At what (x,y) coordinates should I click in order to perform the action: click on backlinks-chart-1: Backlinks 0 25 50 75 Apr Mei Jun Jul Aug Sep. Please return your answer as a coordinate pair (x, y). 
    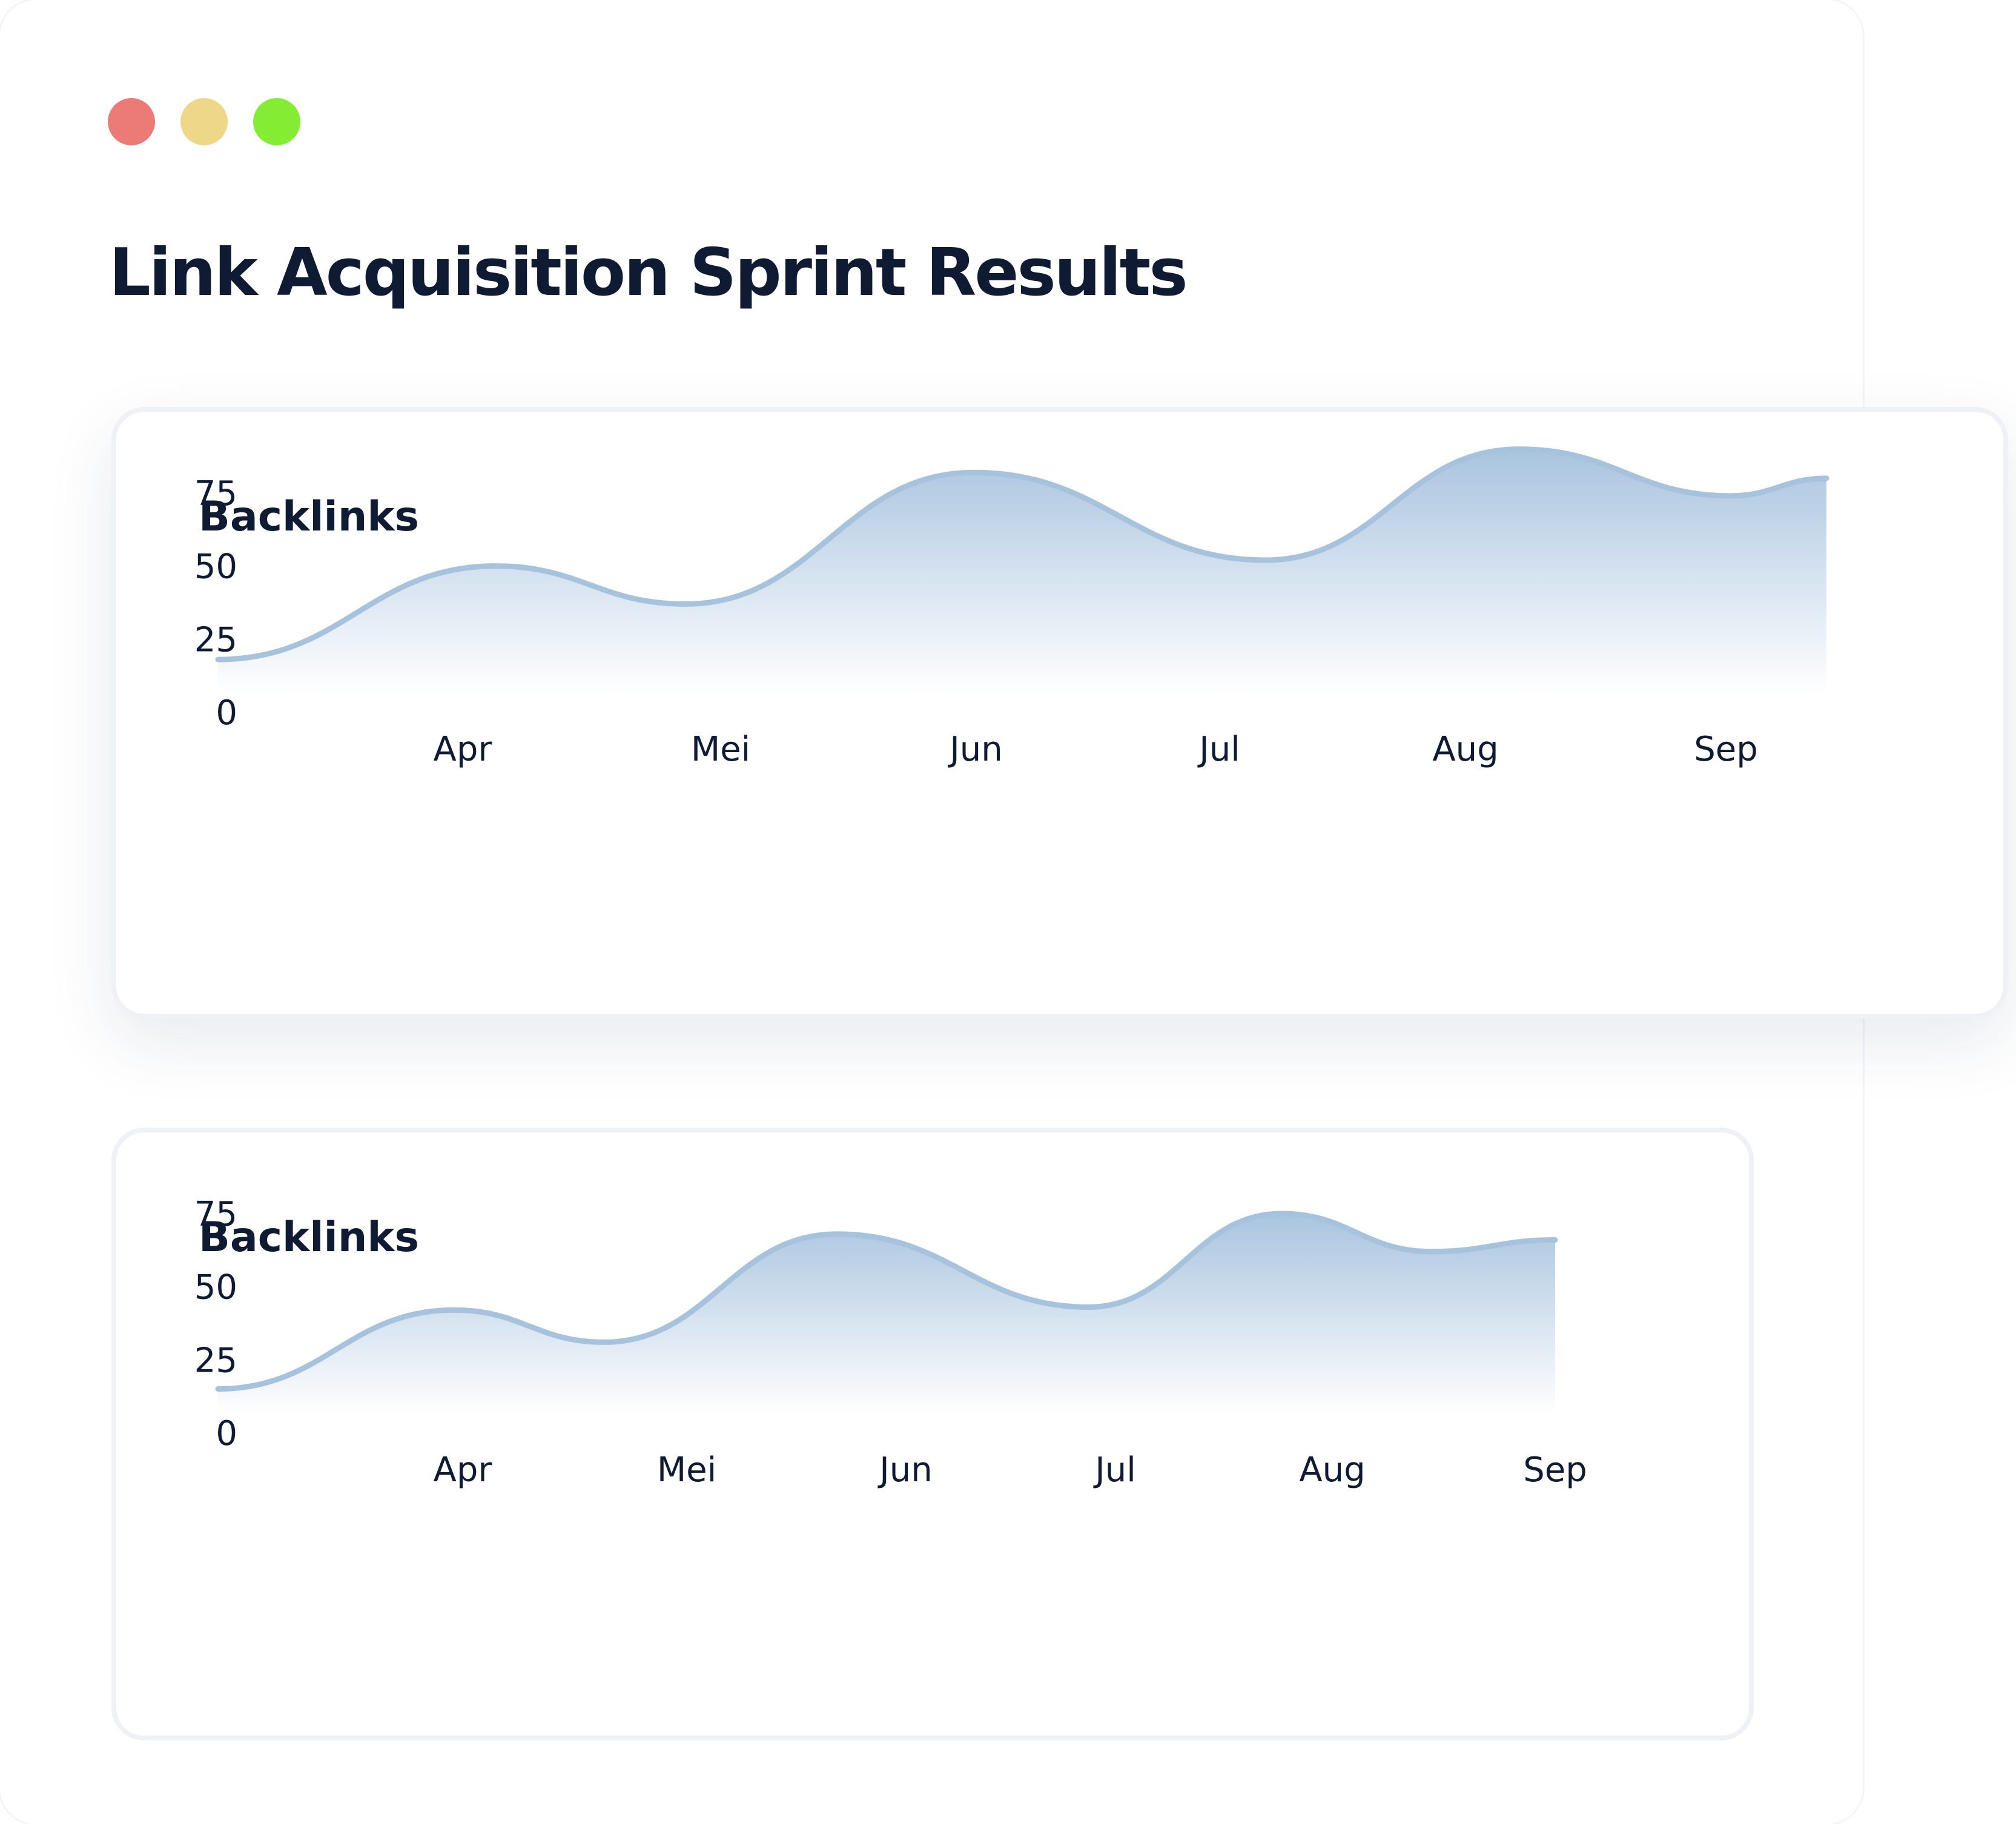
    Looking at the image, I should click on (1012, 608).